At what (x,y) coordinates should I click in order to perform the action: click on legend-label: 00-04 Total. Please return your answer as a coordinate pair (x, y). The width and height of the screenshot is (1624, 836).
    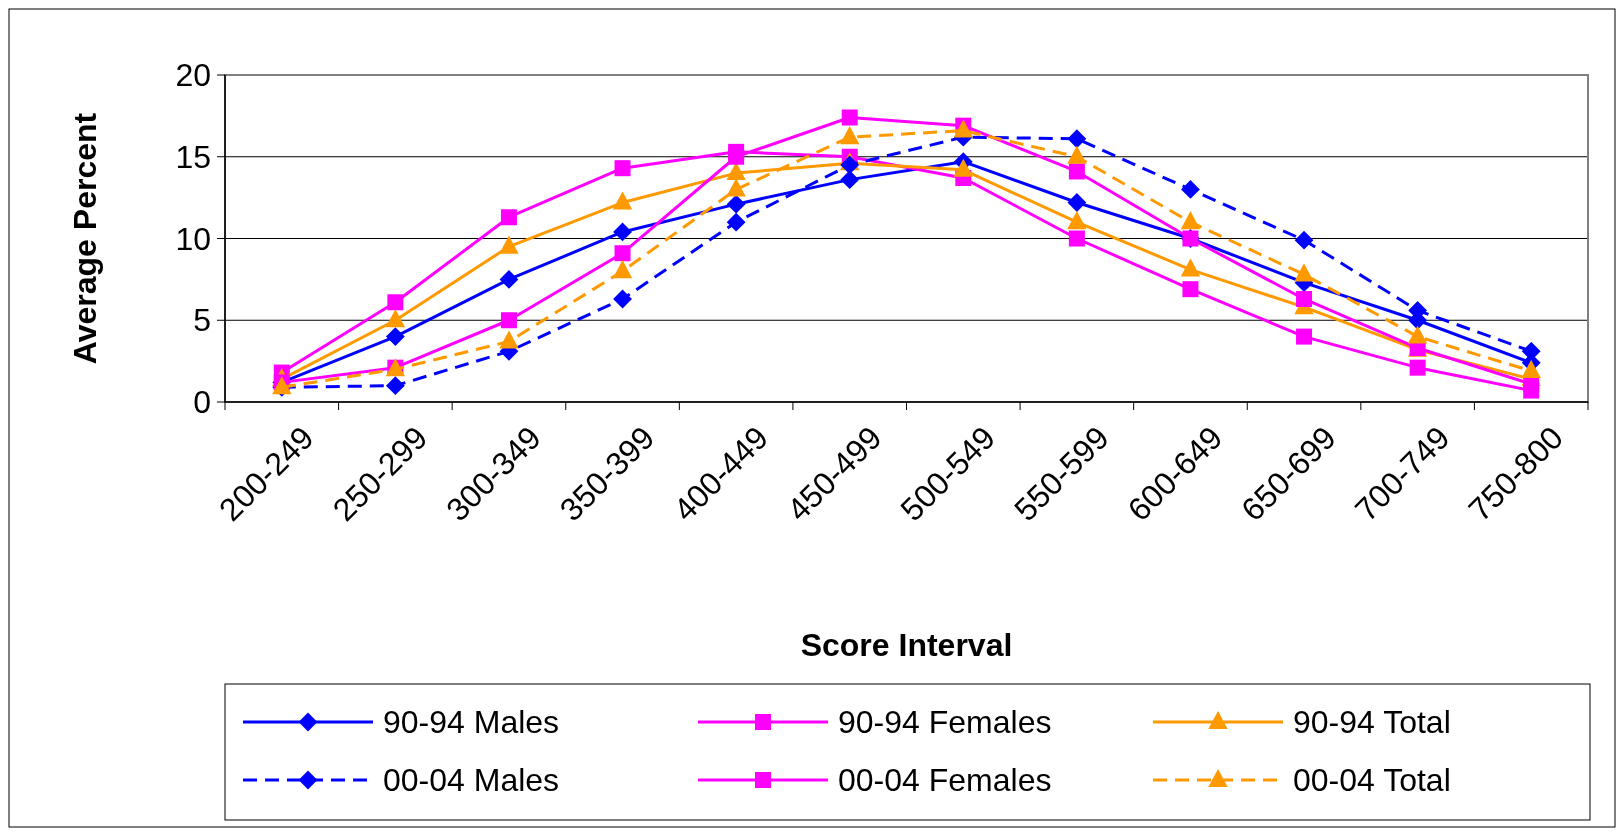
    Looking at the image, I should click on (1372, 780).